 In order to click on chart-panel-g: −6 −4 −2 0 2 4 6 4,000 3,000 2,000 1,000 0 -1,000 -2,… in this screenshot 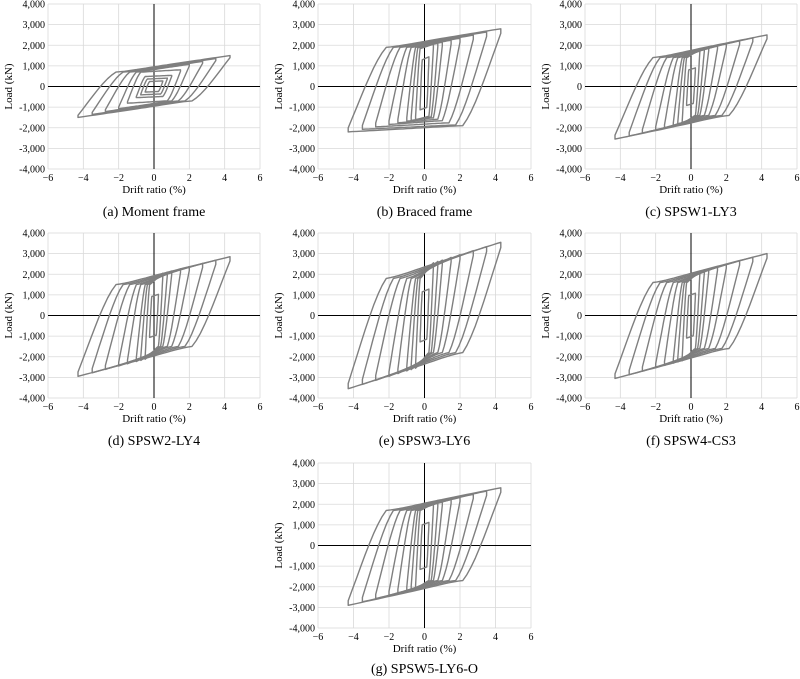, I will do `click(403, 568)`.